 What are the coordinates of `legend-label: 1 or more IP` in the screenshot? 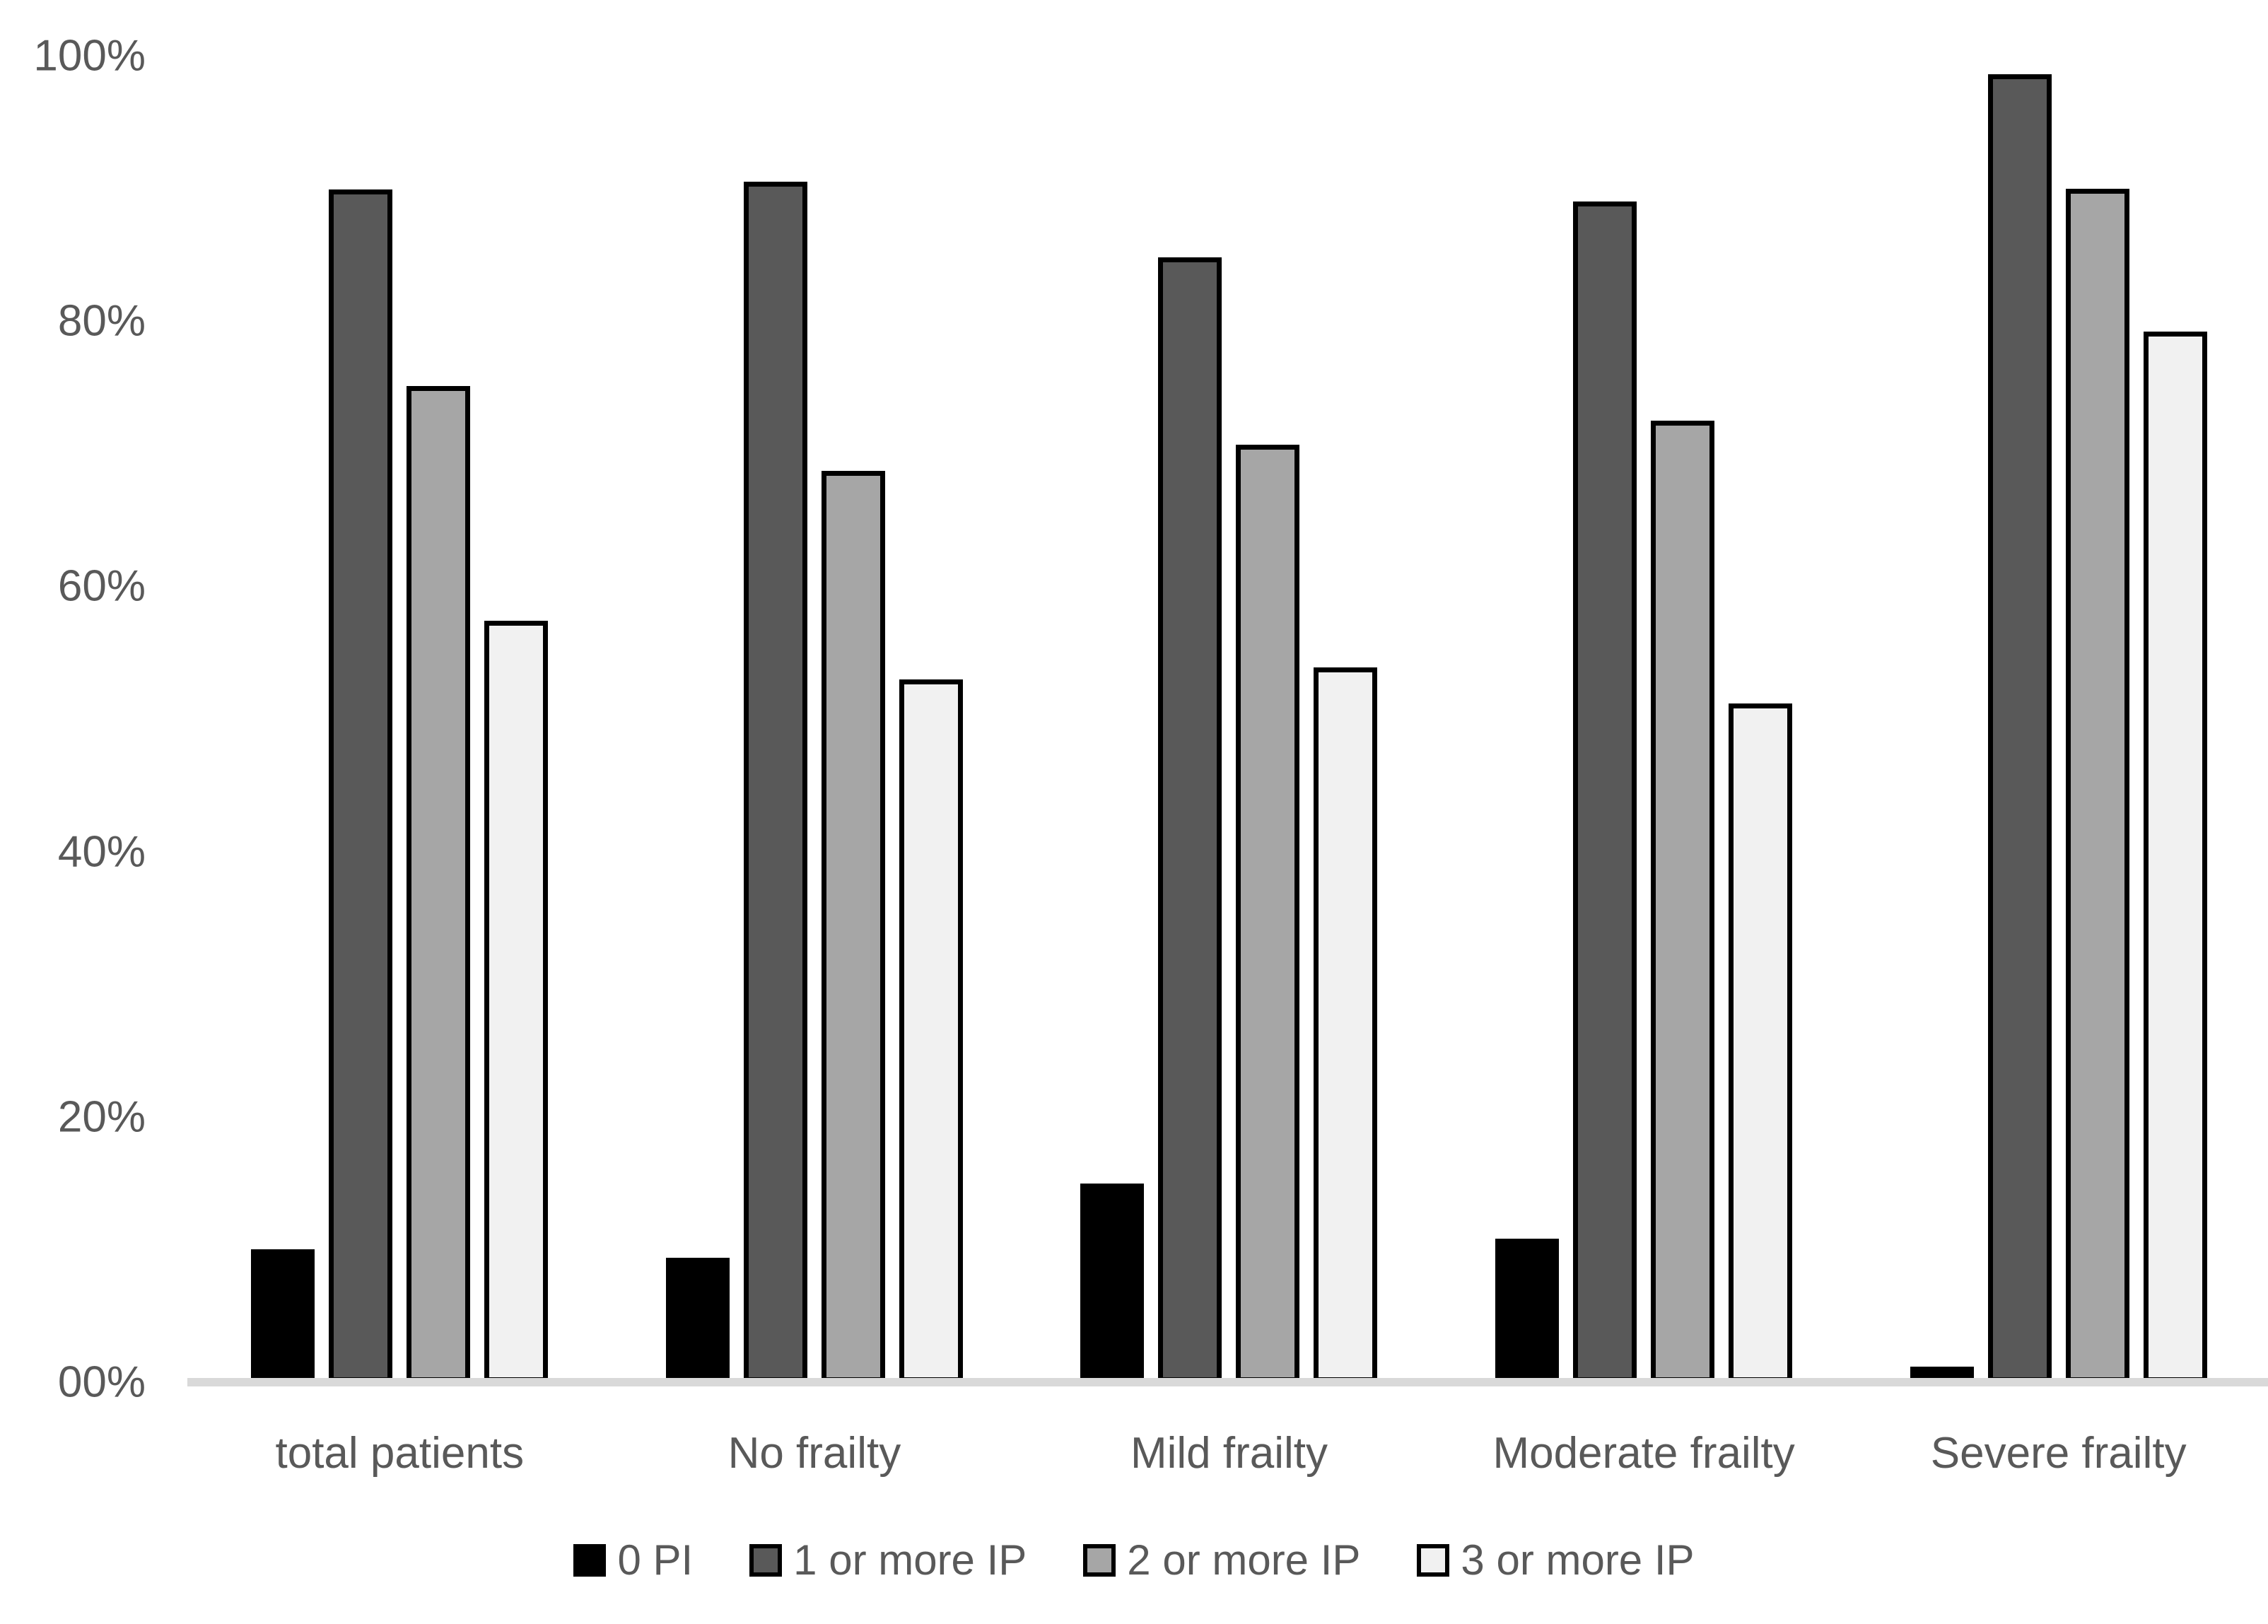 It's located at (910, 1560).